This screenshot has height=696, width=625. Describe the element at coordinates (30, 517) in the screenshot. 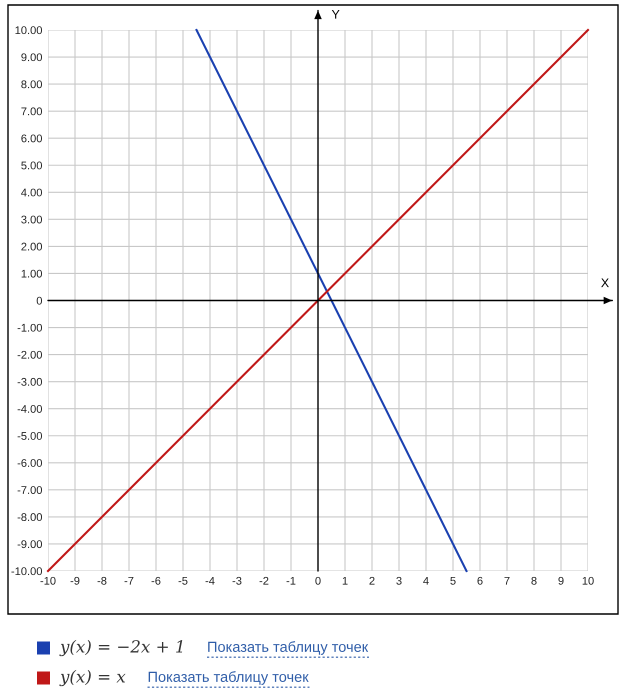

I see `y-tick-label: -8.00` at that location.